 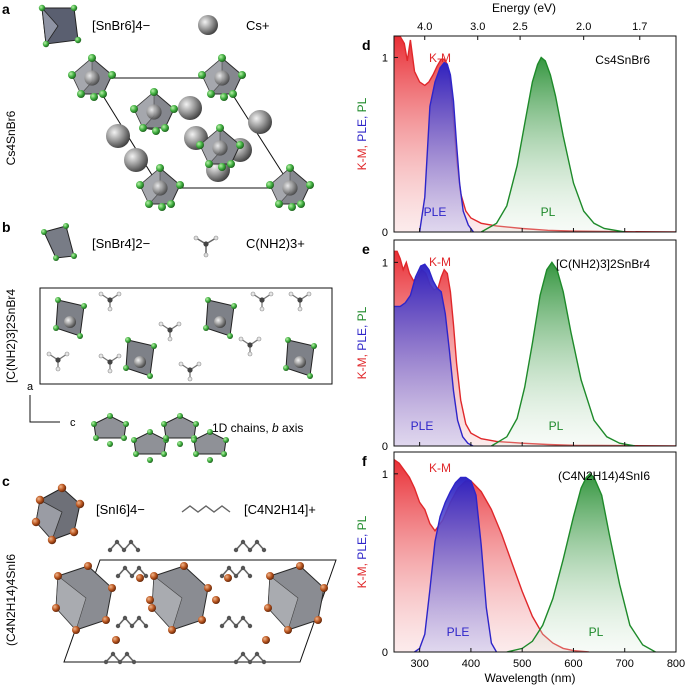 I want to click on structure-panel-c: c [SnI6]4− [C4N2H14]+ (C4N2H14)4SnI6, so click(x=169, y=569).